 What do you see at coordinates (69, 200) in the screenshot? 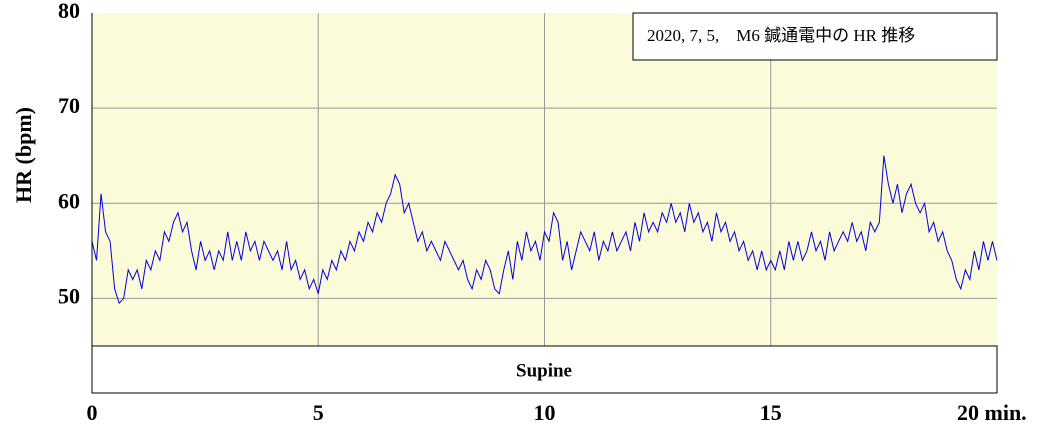
I see `y-tick-label: 60` at bounding box center [69, 200].